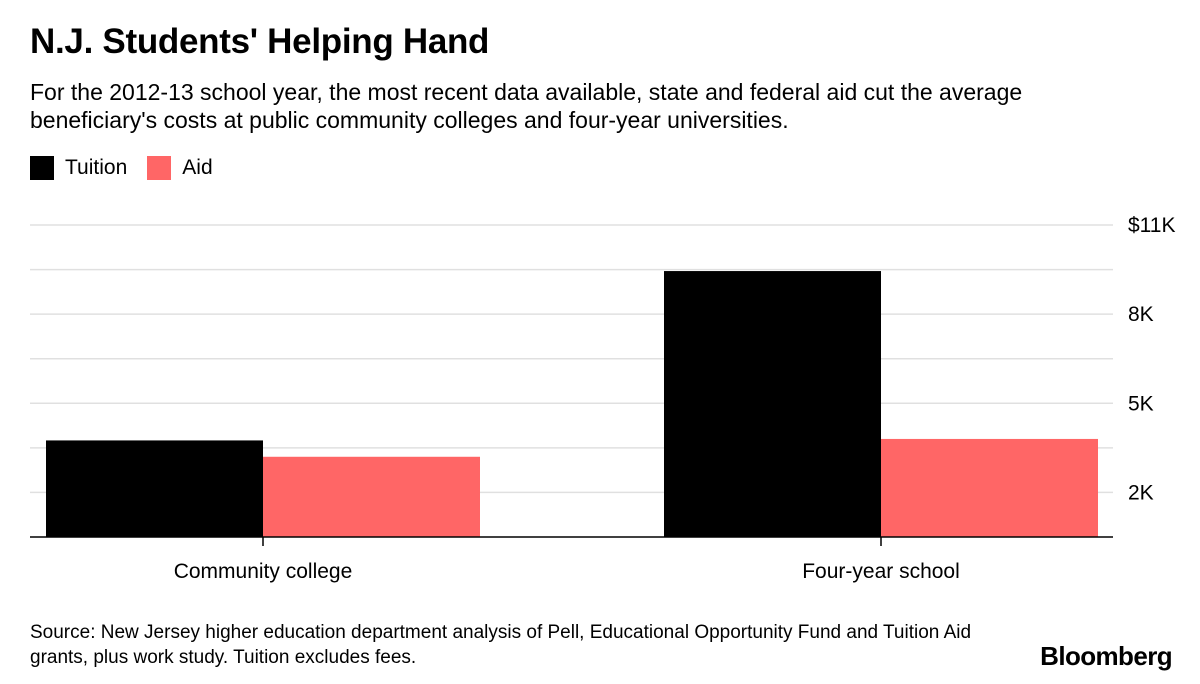 The height and width of the screenshot is (684, 1200). I want to click on y-tick-label-3: 2K, so click(1141, 492).